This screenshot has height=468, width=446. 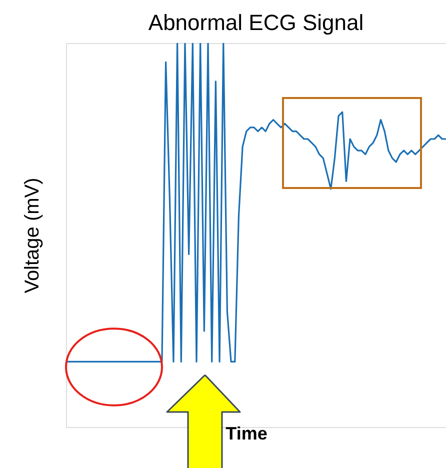 I want to click on chart-title: Abnormal ECG Signal, so click(x=256, y=22).